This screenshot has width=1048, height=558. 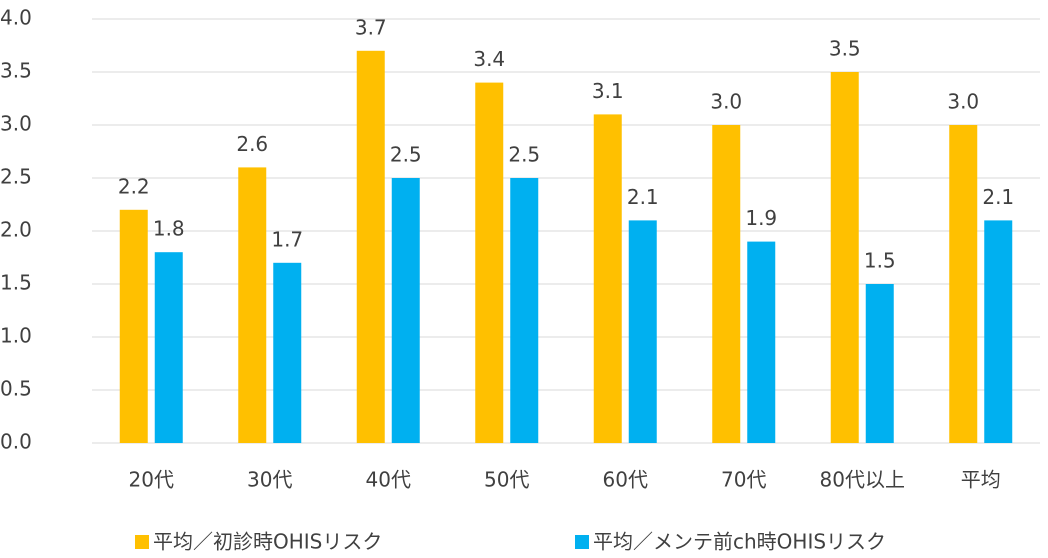 What do you see at coordinates (371, 27) in the screenshot?
I see `data-label: 3.7` at bounding box center [371, 27].